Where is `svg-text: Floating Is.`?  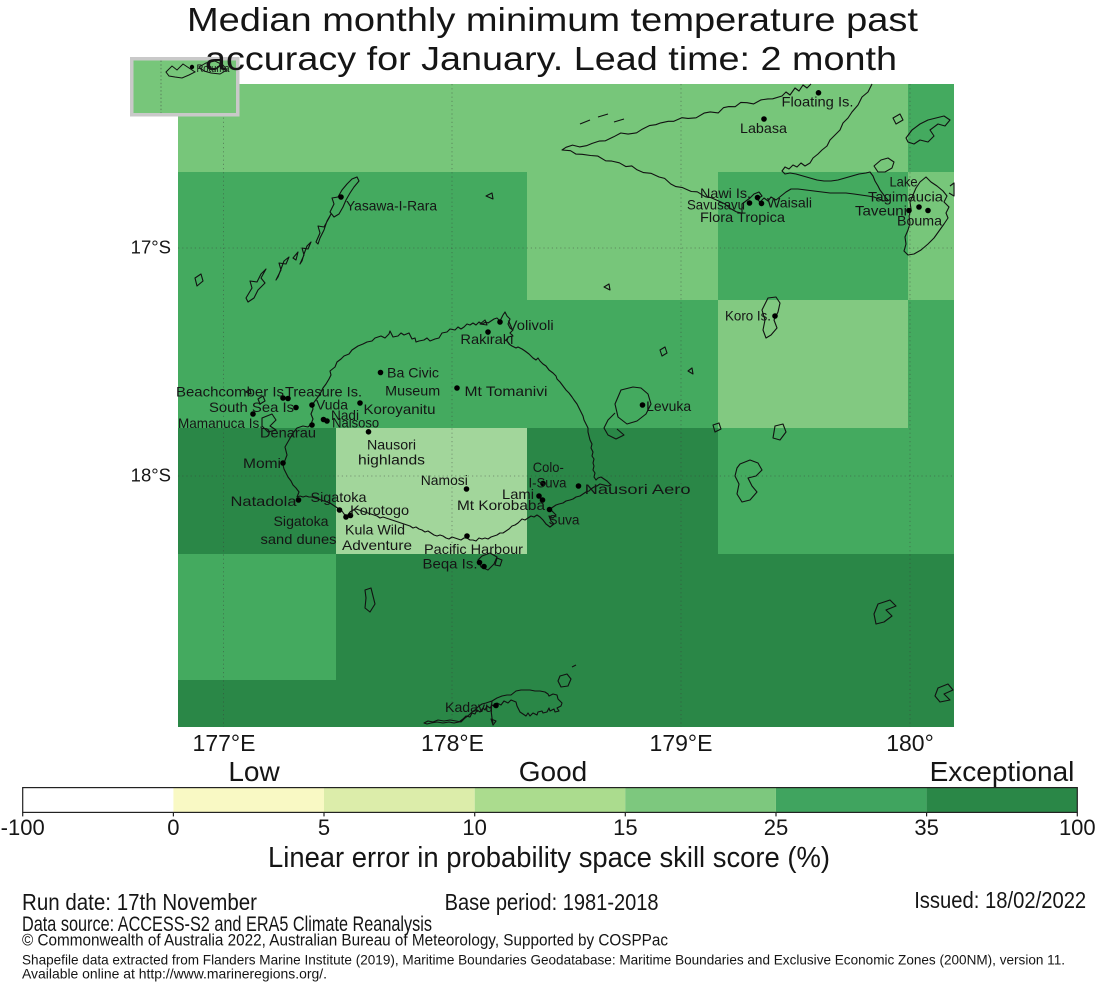
svg-text: Floating Is. is located at coordinates (818, 102).